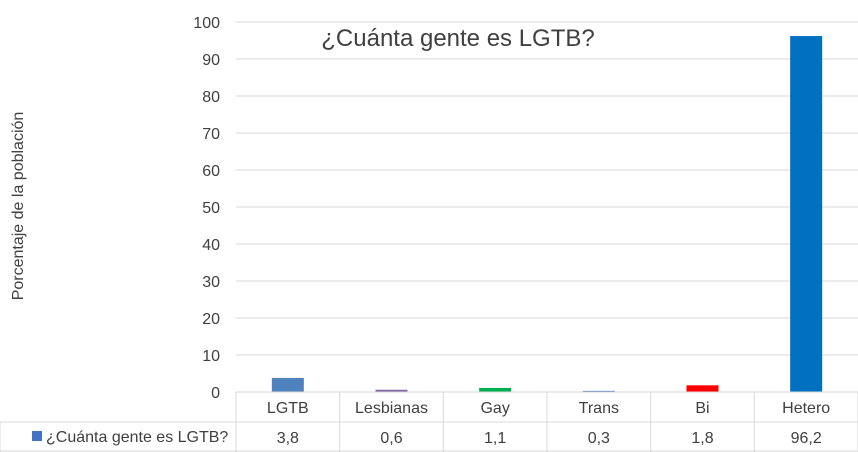 The height and width of the screenshot is (452, 858). Describe the element at coordinates (702, 408) in the screenshot. I see `x-tick-label: Bi` at that location.